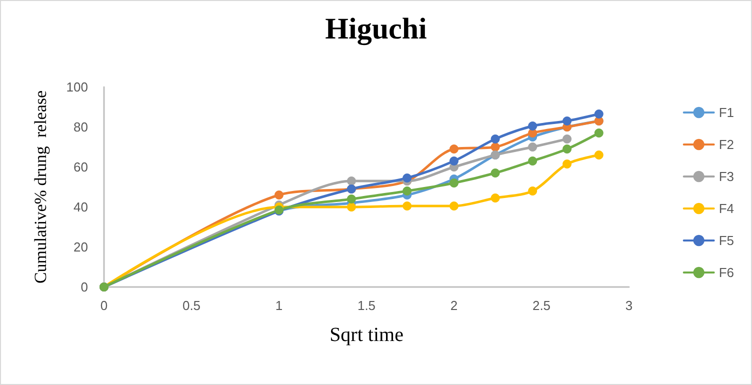 Image resolution: width=752 pixels, height=385 pixels. Describe the element at coordinates (104, 305) in the screenshot. I see `x-tick-label: 0` at that location.